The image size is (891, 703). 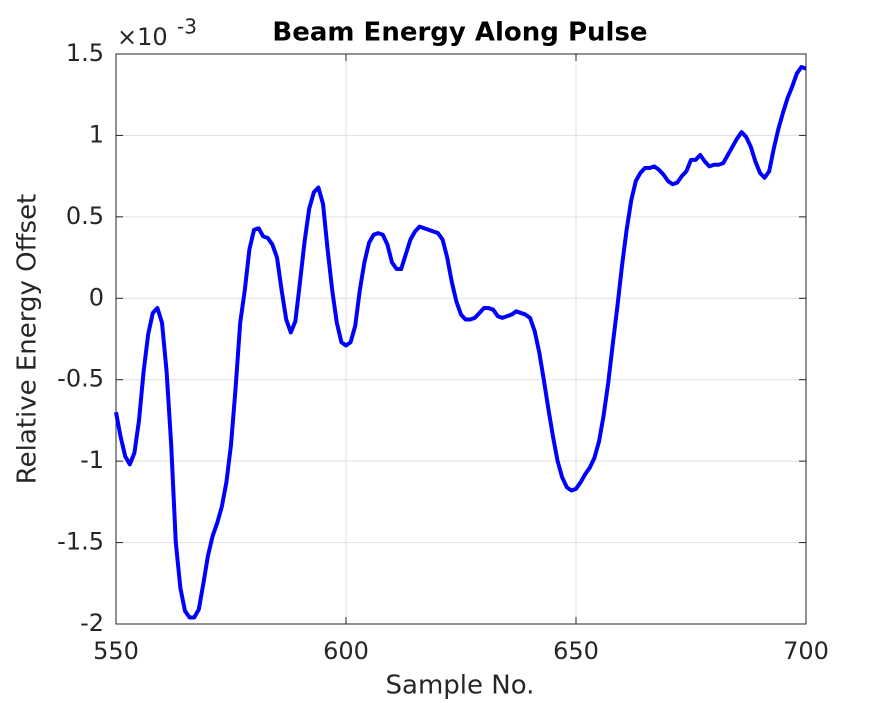 I want to click on chart-title: Beam Energy Along Pulse, so click(x=459, y=33).